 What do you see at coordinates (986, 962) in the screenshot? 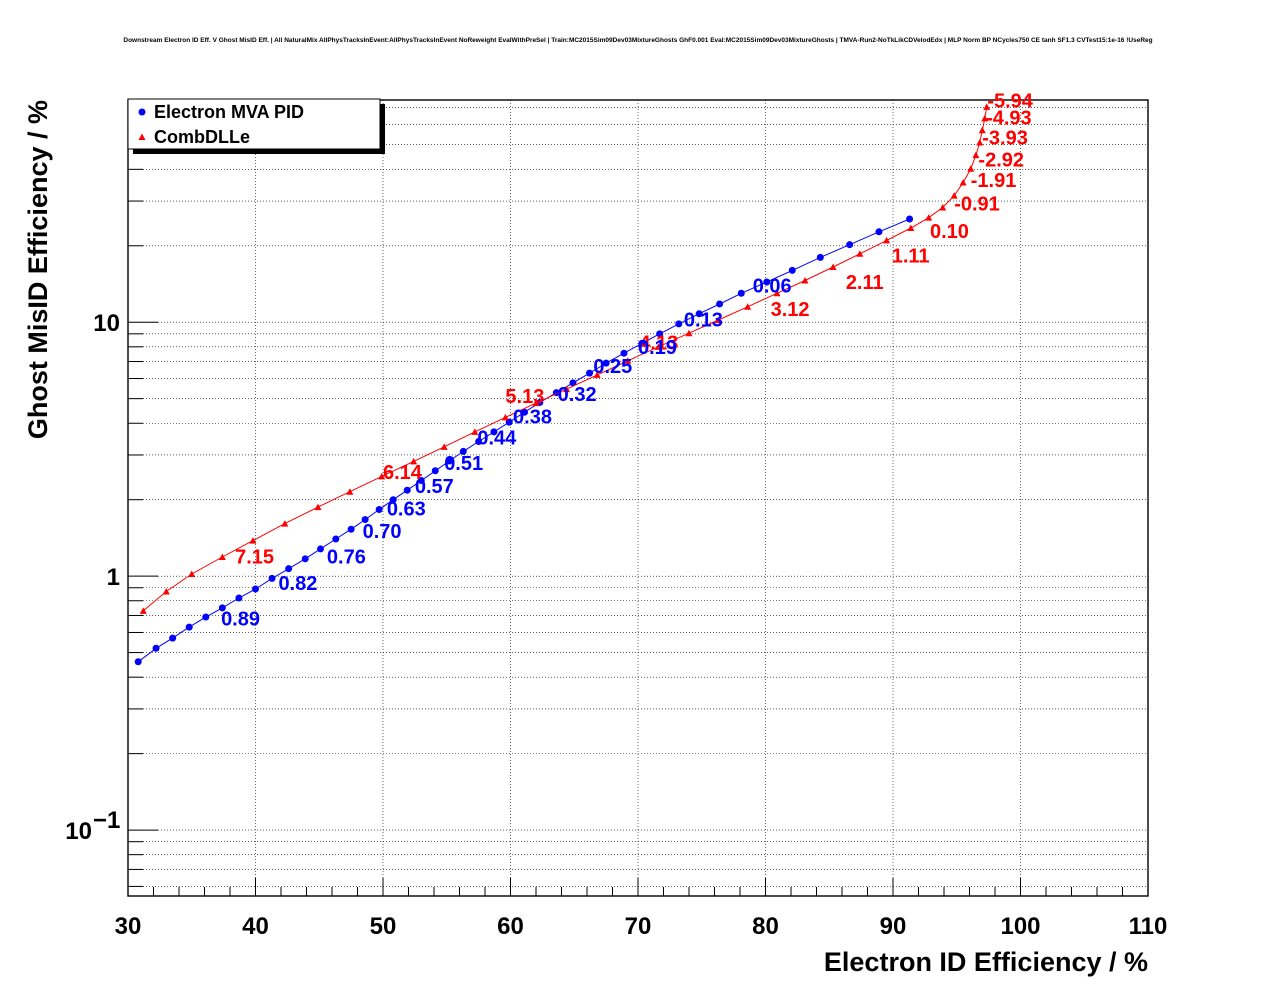
I see `x-axis-title: Electron ID Efficiency / %` at bounding box center [986, 962].